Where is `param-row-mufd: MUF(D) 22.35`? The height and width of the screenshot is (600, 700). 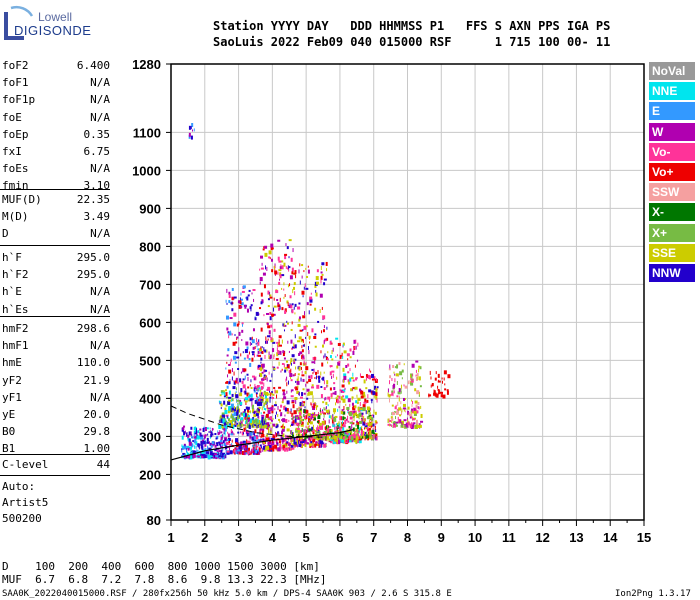
param-row-mufd: MUF(D) 22.35 is located at coordinates (56, 199).